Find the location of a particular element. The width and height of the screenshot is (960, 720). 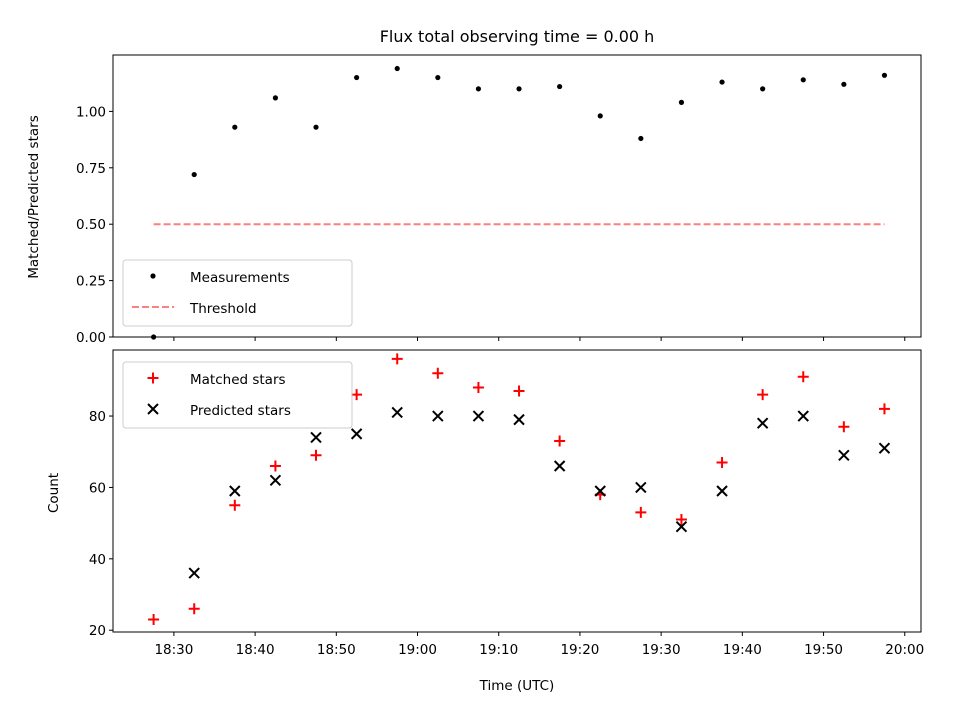

bottom-y-tick-label: 80 is located at coordinates (97, 417).